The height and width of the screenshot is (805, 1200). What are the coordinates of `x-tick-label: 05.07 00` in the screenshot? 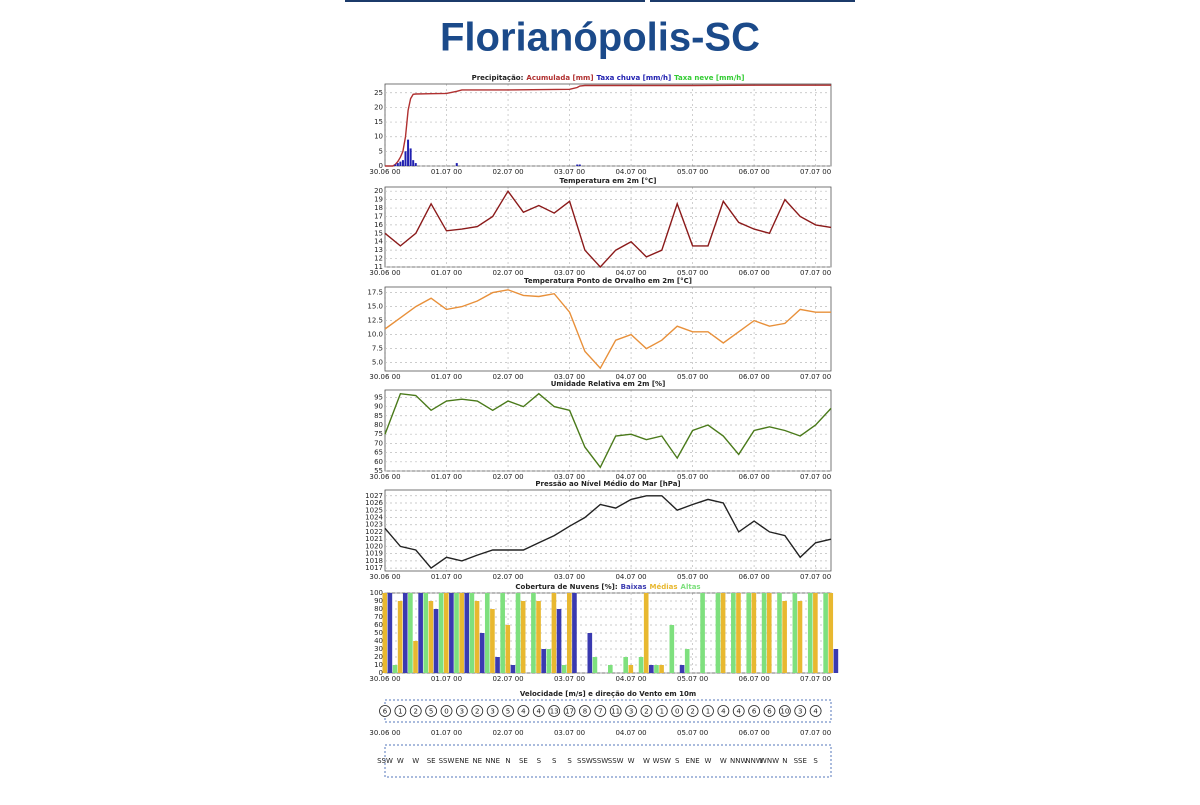 It's located at (692, 172).